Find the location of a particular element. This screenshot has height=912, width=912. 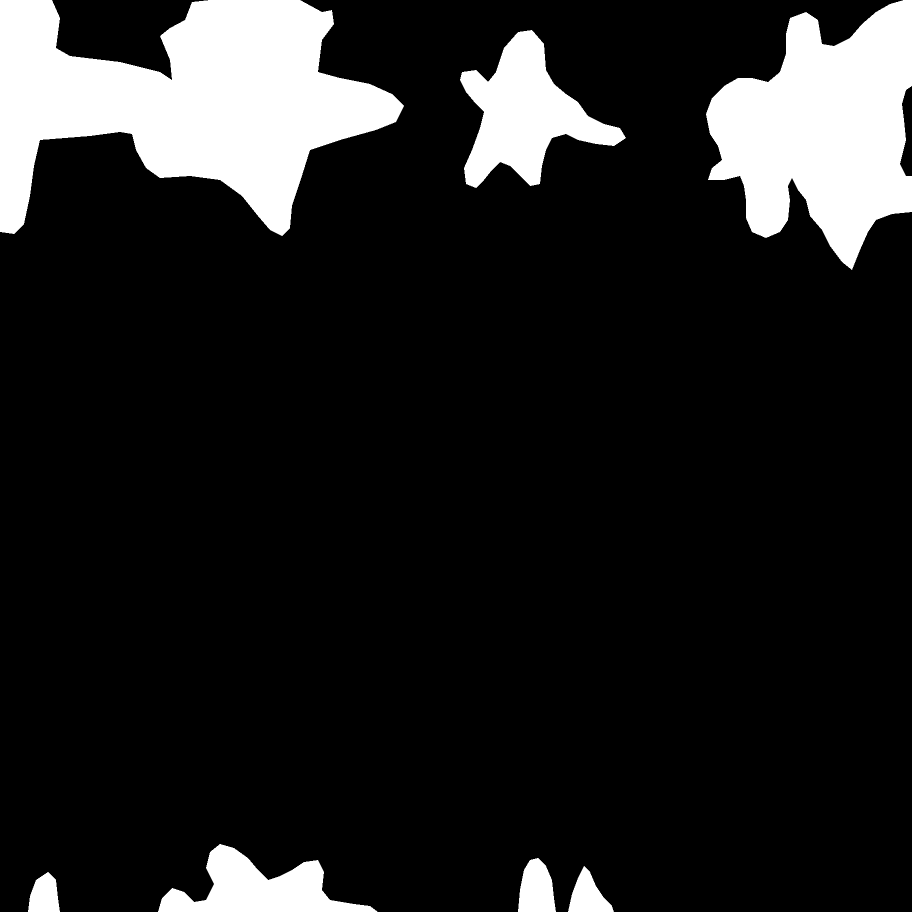

top-right-star-blob is located at coordinates (809, 135).